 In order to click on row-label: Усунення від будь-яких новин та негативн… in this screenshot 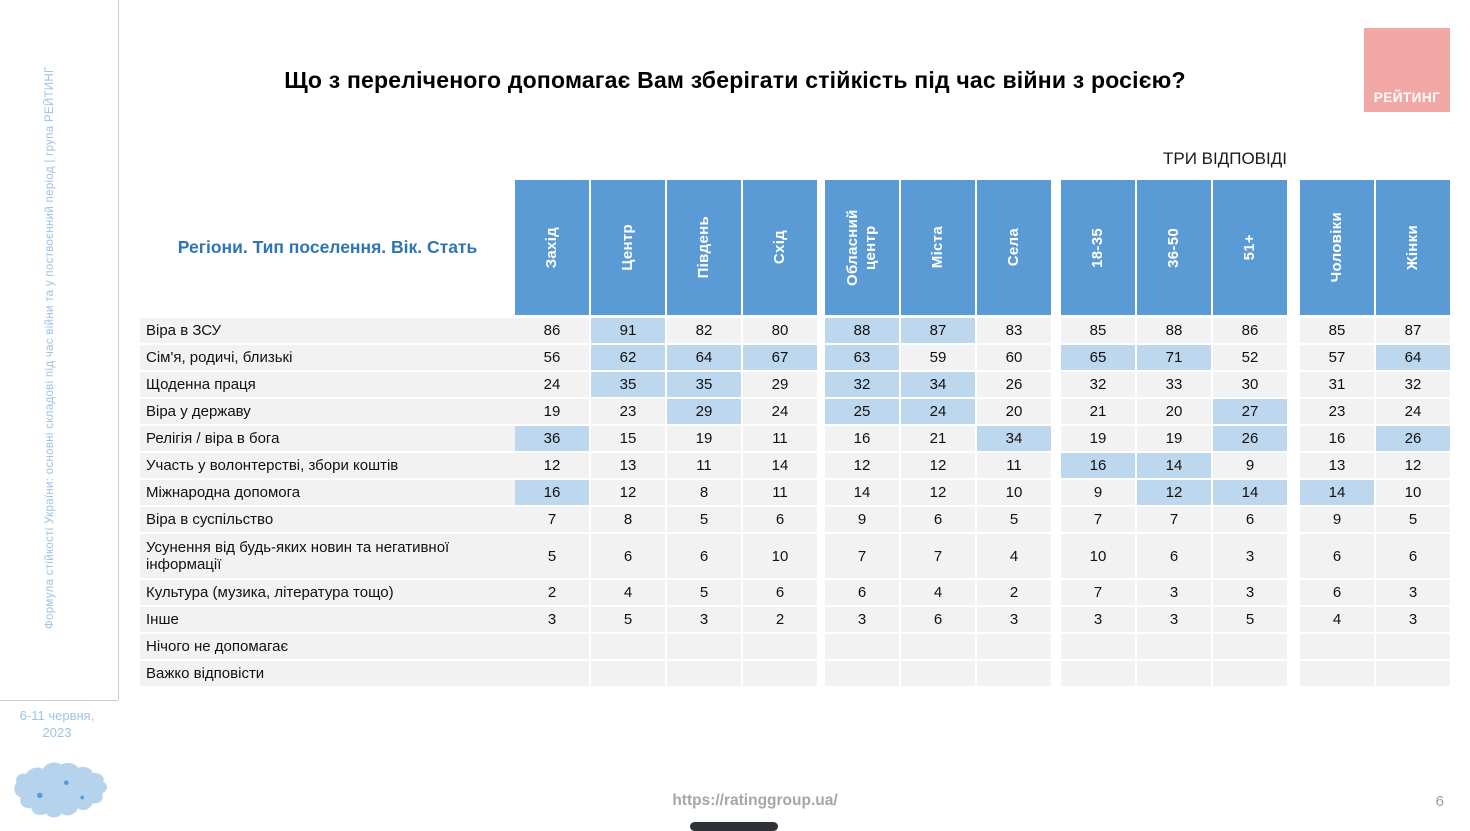, I will do `click(327, 556)`.